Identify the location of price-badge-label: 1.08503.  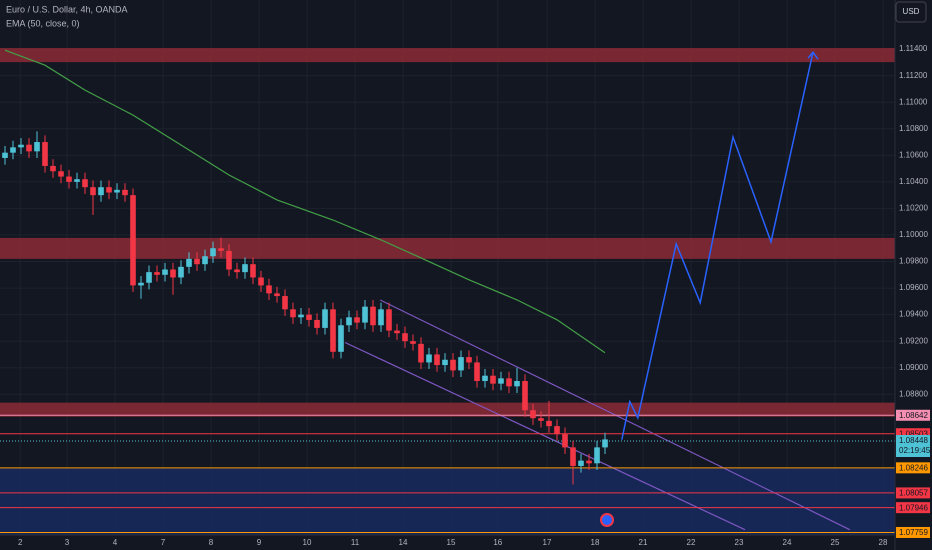
(913, 433).